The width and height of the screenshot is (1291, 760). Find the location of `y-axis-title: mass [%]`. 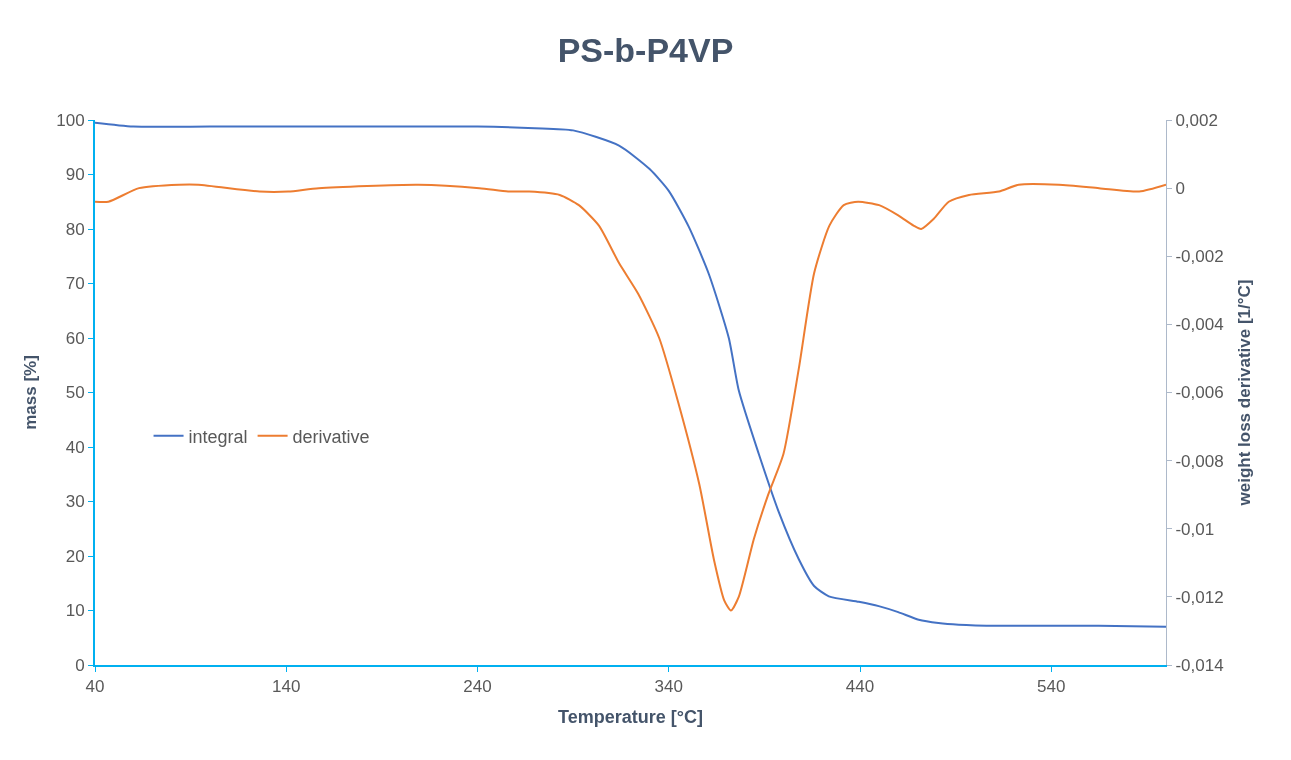

y-axis-title: mass [%] is located at coordinates (31, 392).